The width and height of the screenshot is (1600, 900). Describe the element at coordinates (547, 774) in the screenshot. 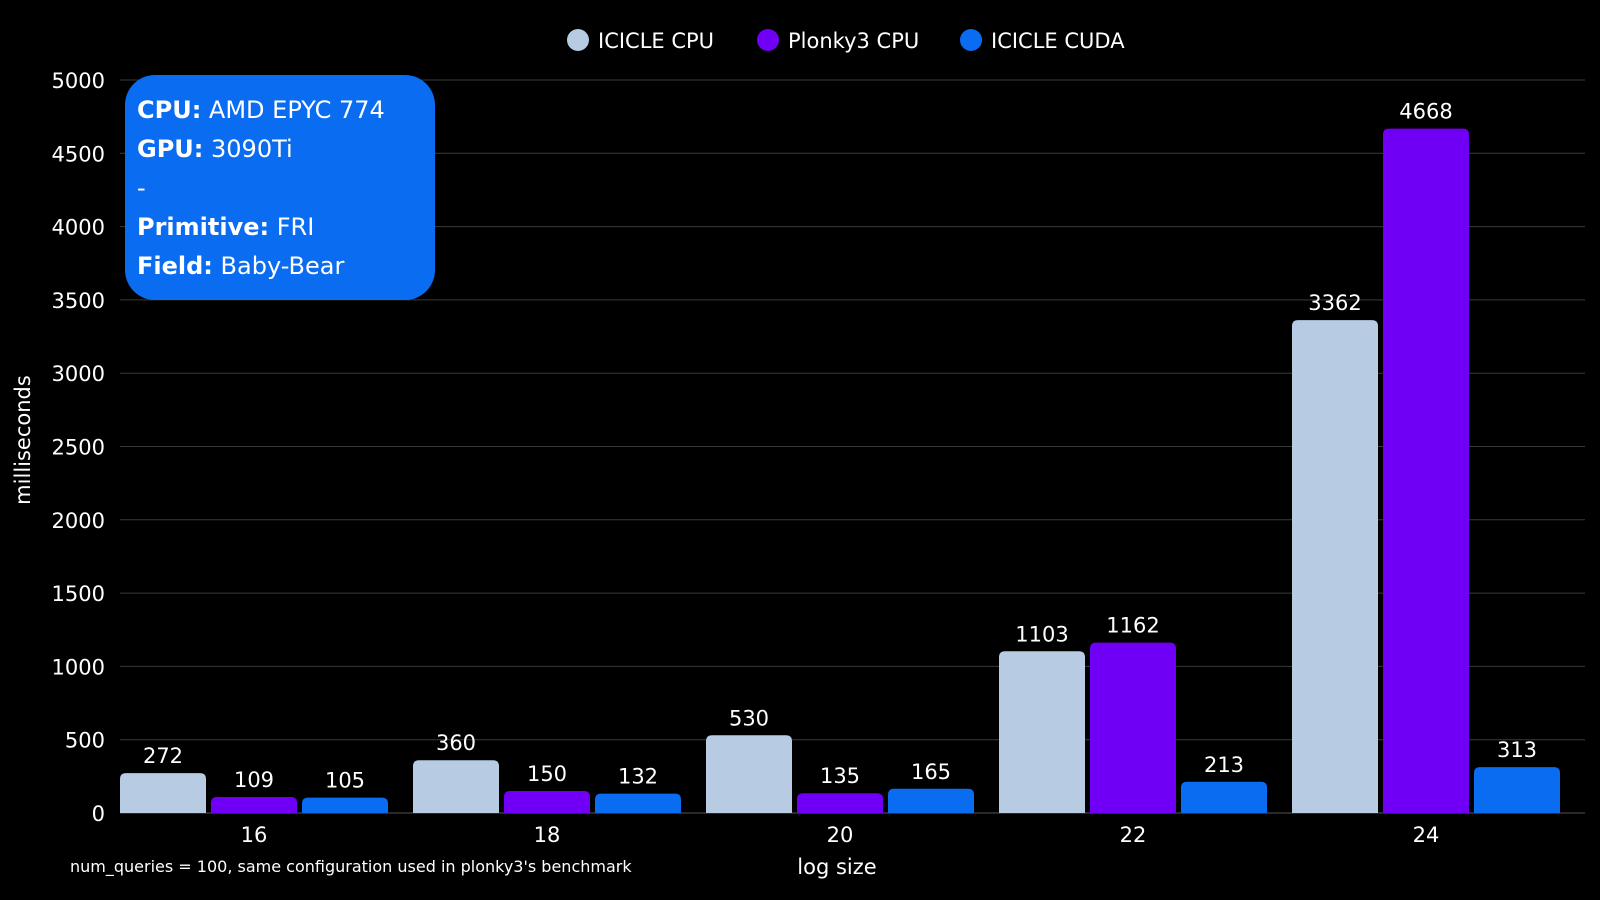

I see `data-label: 150` at that location.